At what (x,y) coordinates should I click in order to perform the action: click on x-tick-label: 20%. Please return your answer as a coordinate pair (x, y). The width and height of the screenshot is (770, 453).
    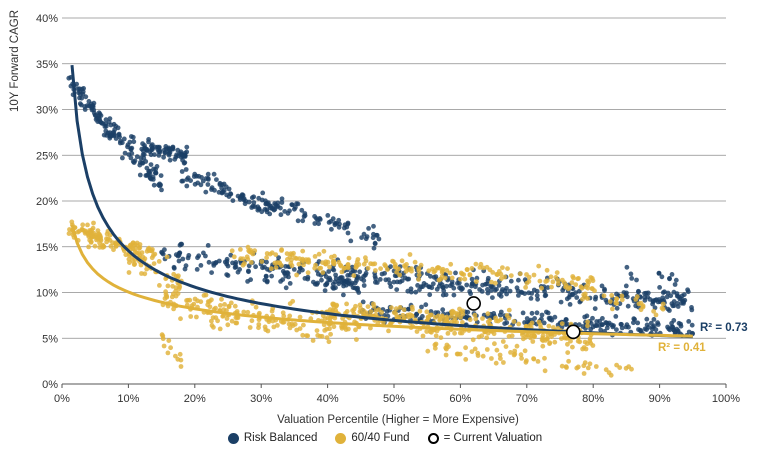
    Looking at the image, I should click on (195, 399).